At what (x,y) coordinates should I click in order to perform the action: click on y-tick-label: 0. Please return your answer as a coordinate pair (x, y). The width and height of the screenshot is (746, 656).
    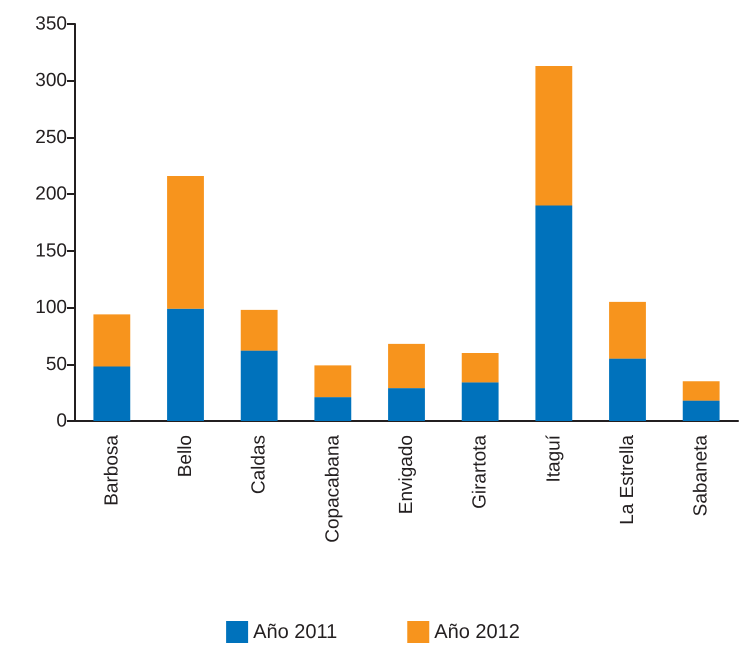
    Looking at the image, I should click on (61, 421).